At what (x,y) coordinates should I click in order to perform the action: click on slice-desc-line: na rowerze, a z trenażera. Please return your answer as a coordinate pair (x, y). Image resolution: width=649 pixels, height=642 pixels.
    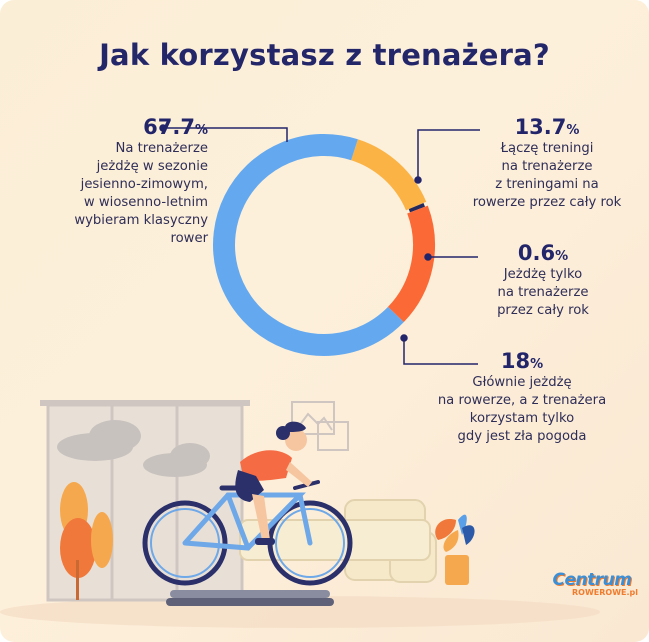
    Looking at the image, I should click on (522, 400).